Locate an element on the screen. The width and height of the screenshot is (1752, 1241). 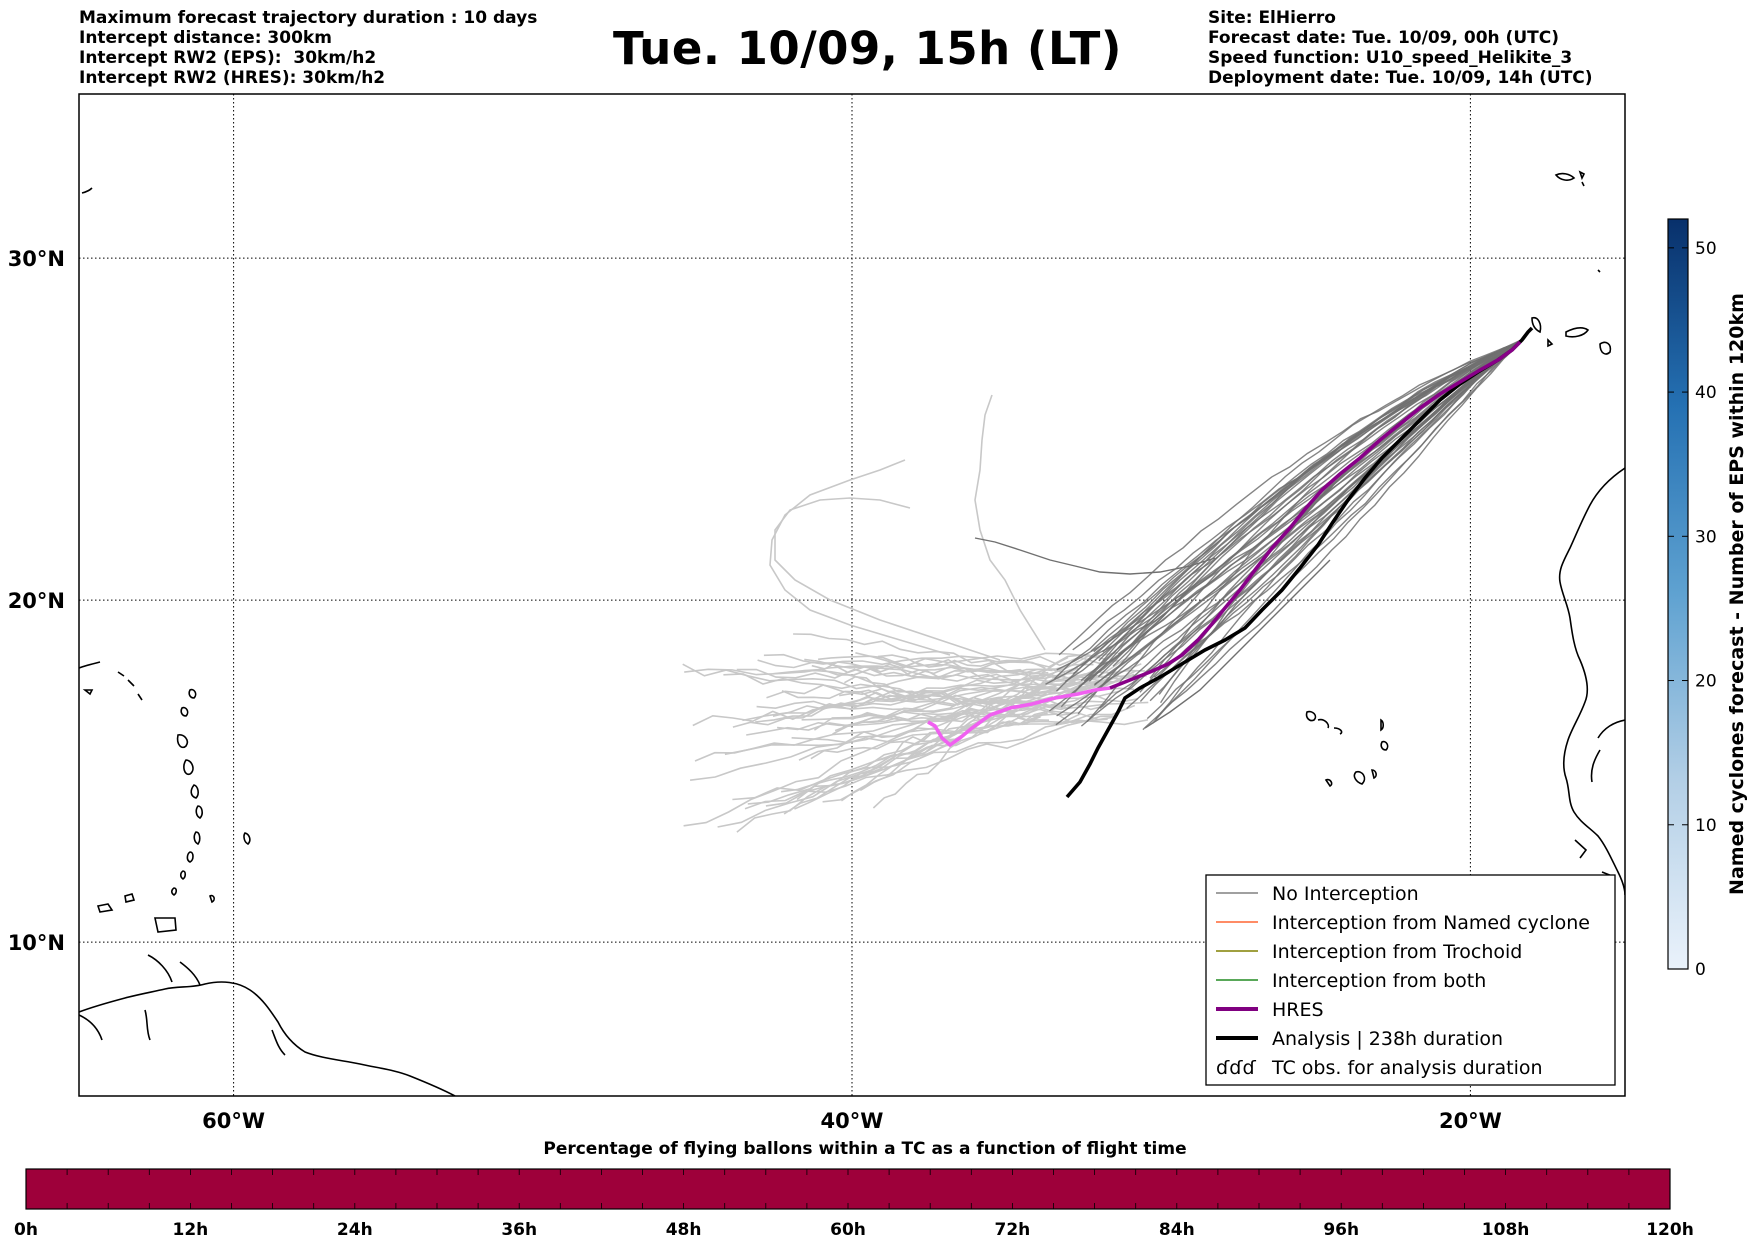
colorbar-right-ticks: 0 10 20 30 40 50 is located at coordinates (1692, 609).